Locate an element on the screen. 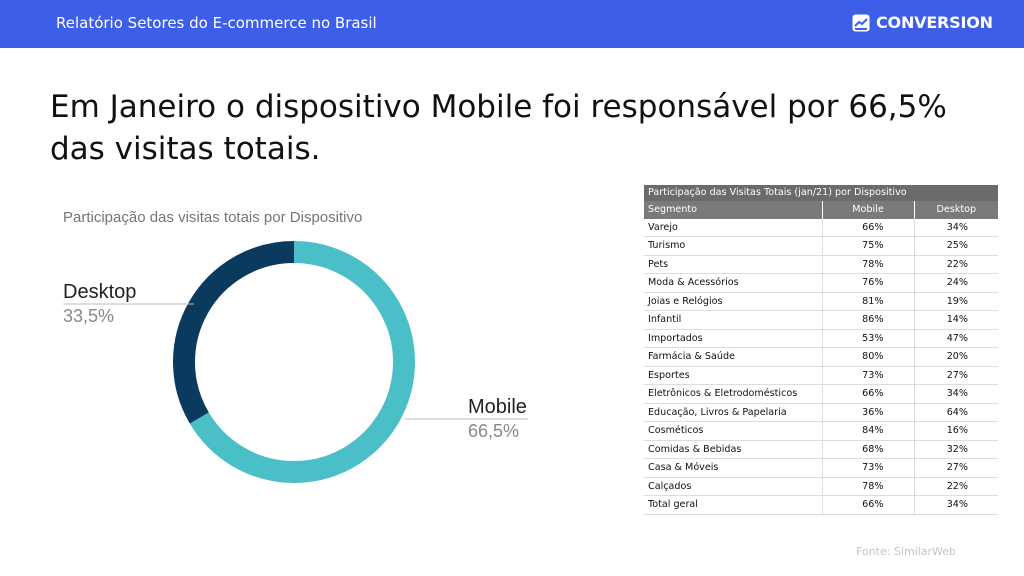  table-row: Cosméticos 84% 16% is located at coordinates (821, 431).